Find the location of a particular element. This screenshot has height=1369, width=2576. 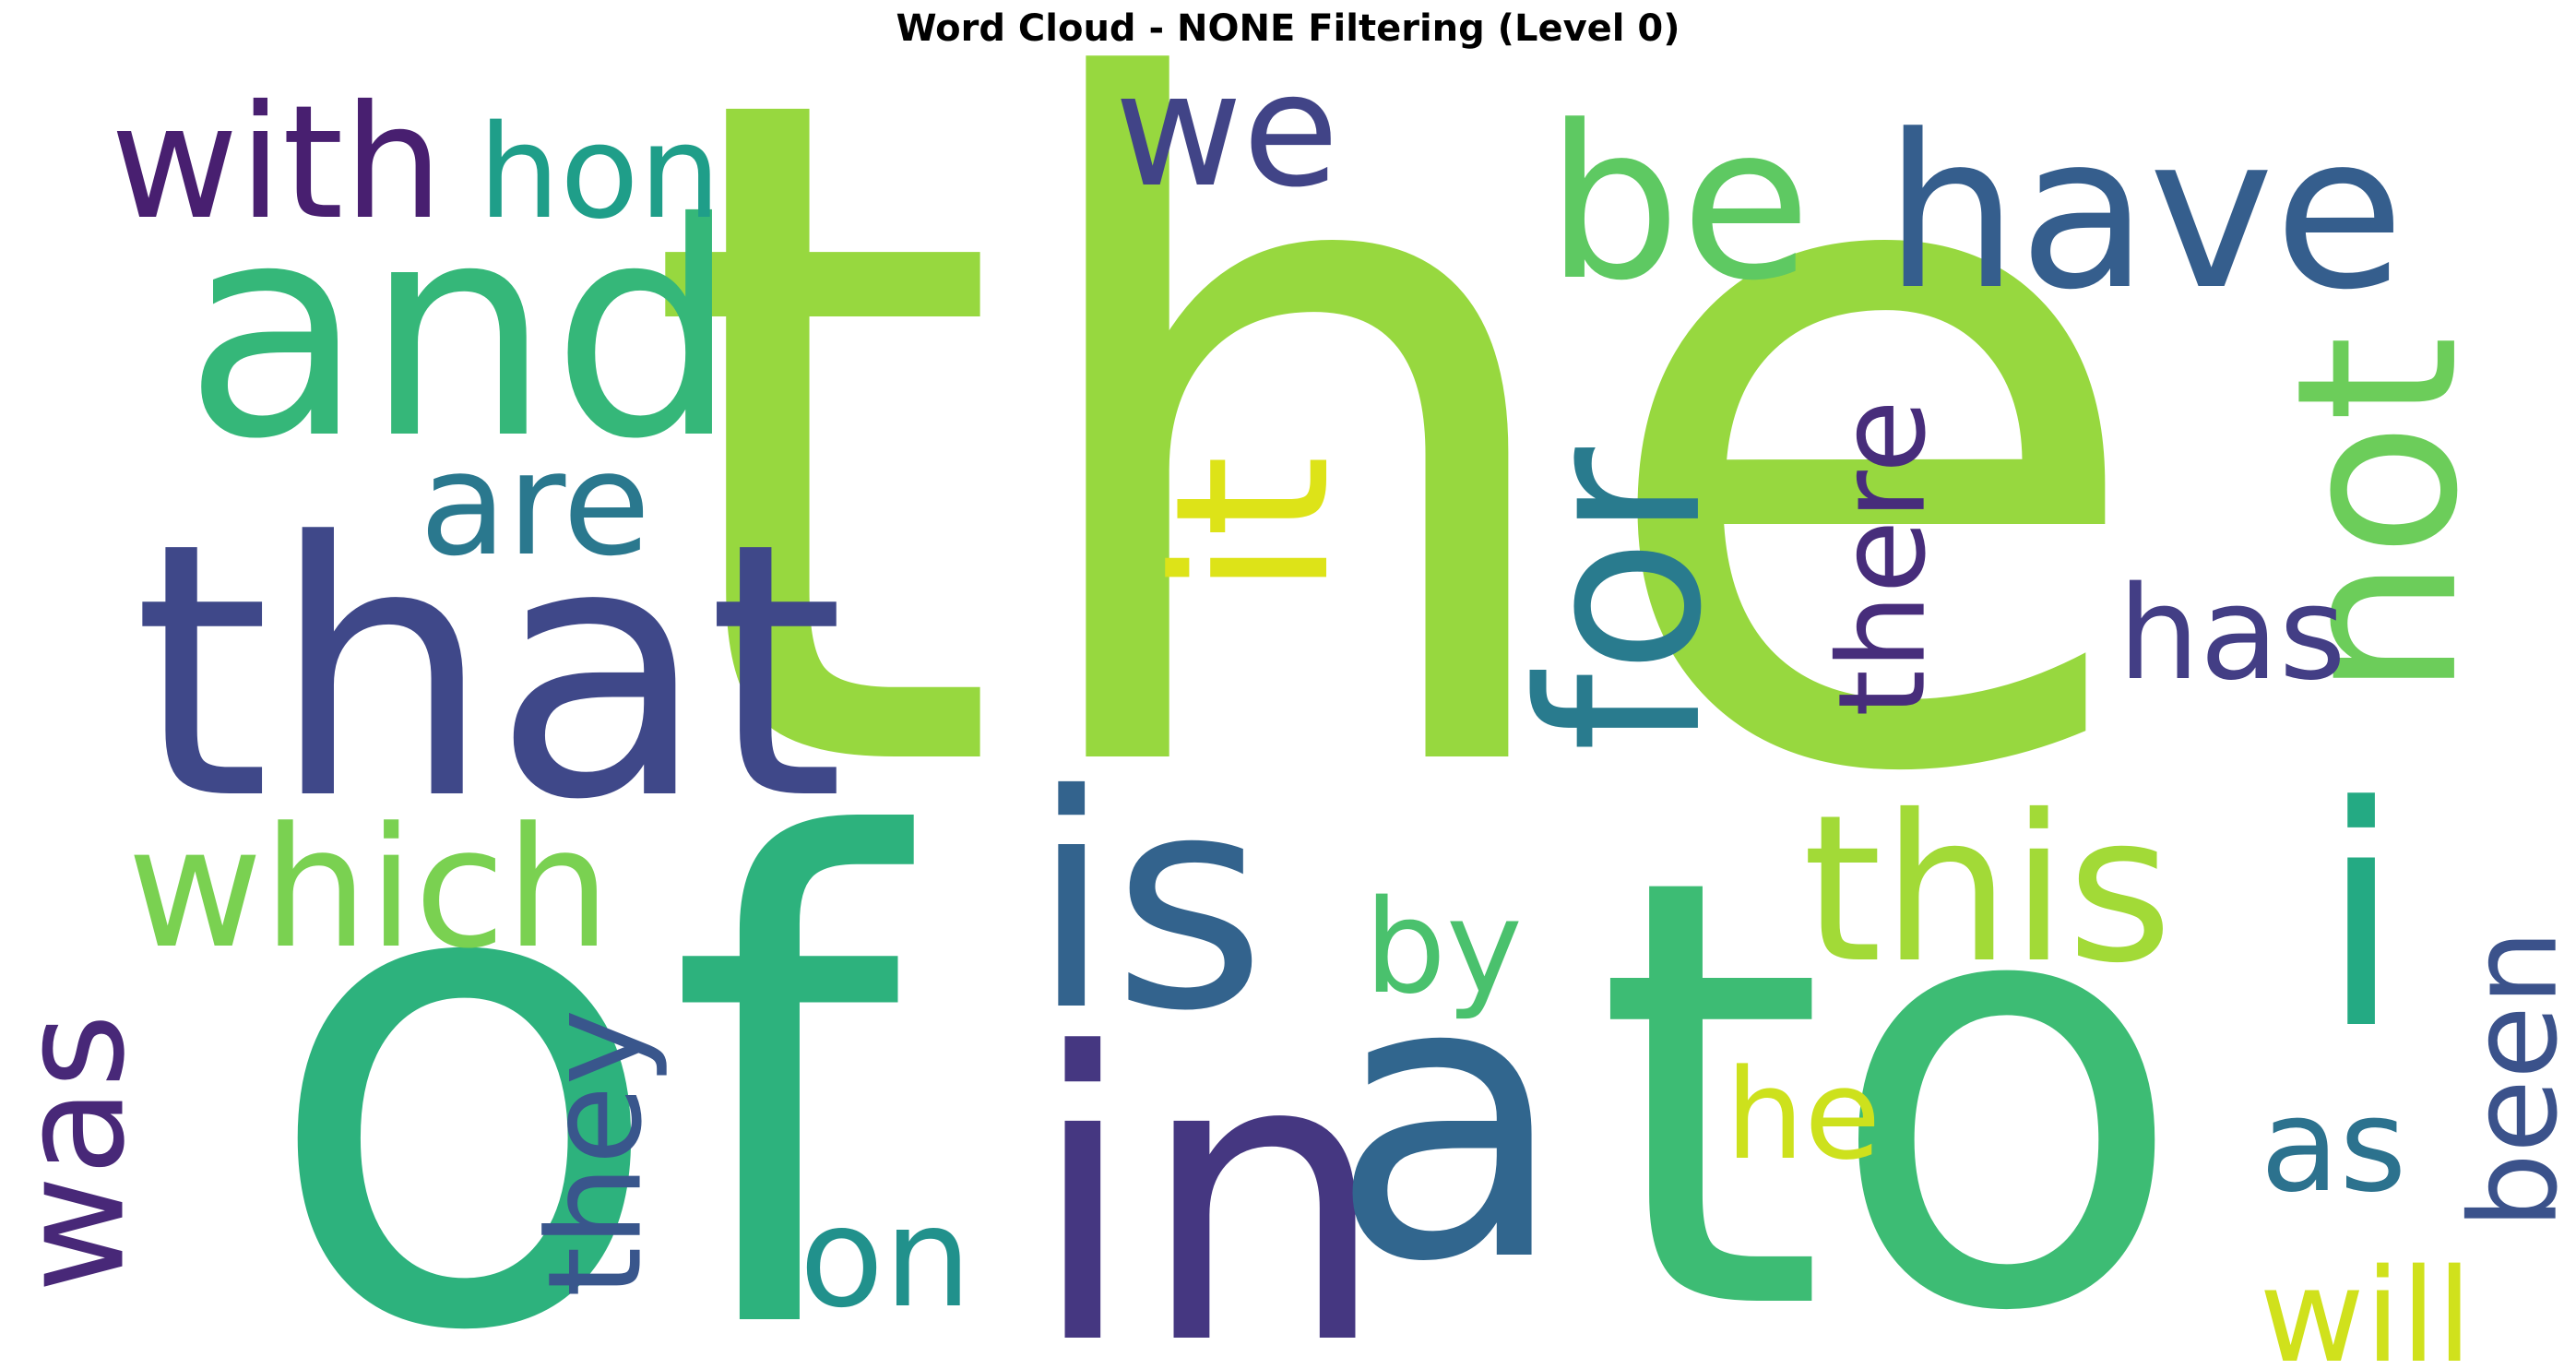

word-there: there is located at coordinates (1882, 558).